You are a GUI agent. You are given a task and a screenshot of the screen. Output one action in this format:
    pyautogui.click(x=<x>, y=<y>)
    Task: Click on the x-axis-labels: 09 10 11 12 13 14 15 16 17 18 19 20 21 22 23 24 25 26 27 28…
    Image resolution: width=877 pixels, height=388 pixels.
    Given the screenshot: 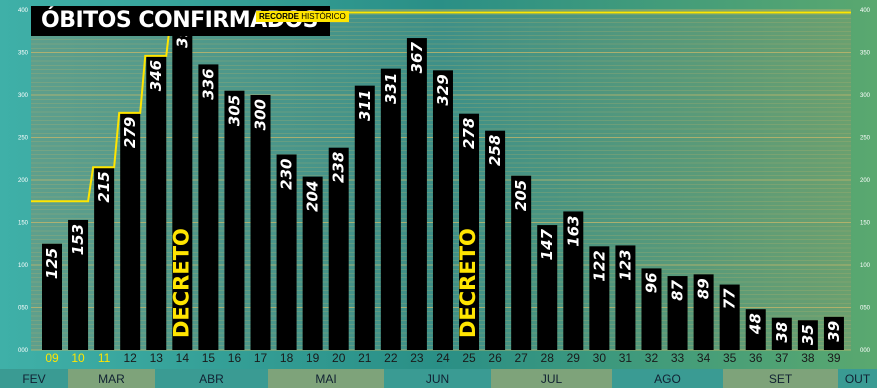 What is the action you would take?
    pyautogui.click(x=443, y=358)
    